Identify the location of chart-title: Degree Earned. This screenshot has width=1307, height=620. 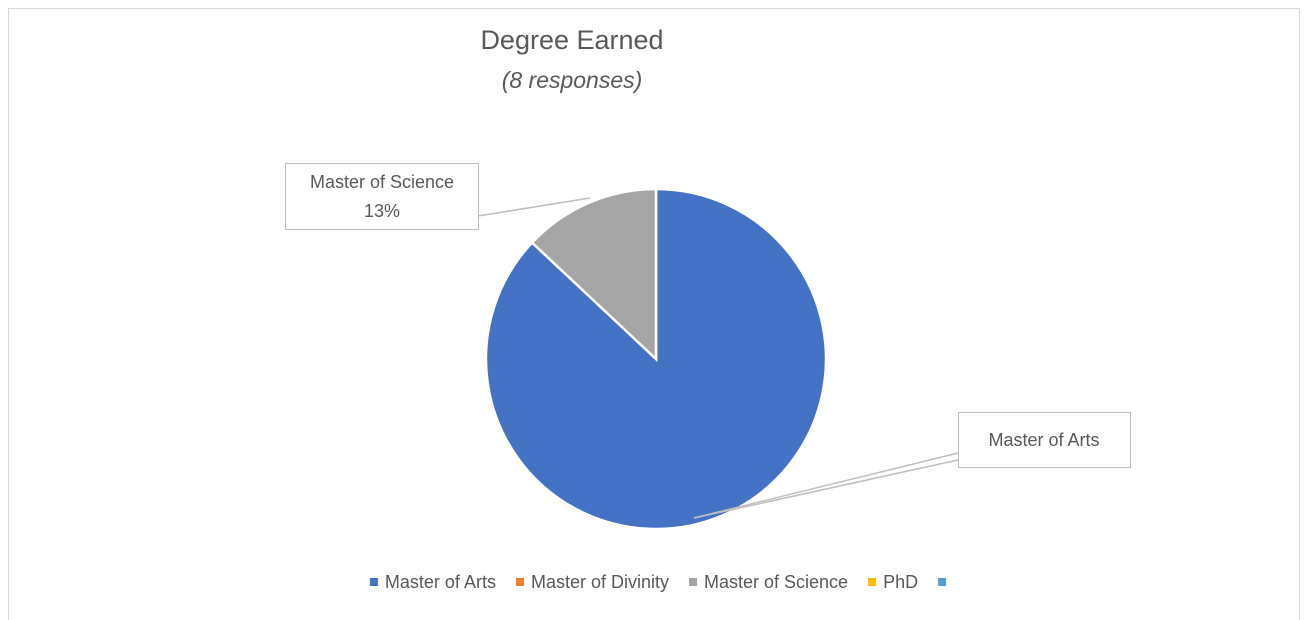
(571, 40).